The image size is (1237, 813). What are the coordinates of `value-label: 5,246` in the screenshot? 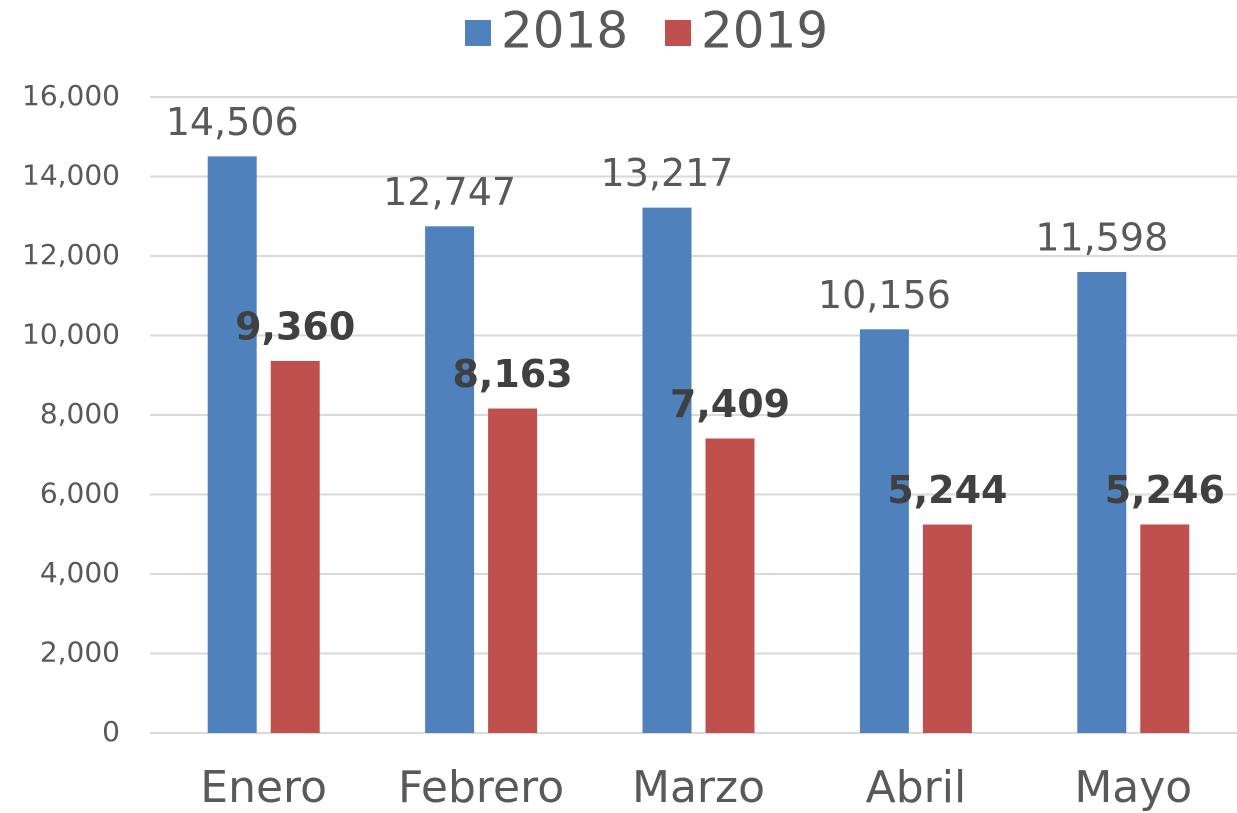 It's located at (1165, 490).